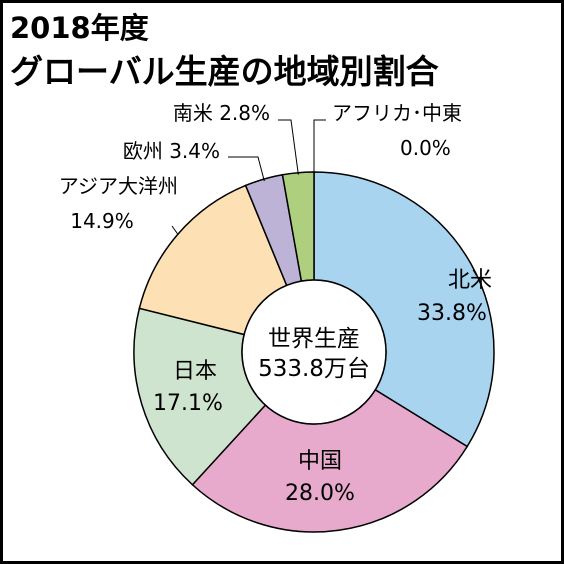 This screenshot has height=564, width=564. What do you see at coordinates (397, 113) in the screenshot?
I see `slice-name-6: アフリカ･中東` at bounding box center [397, 113].